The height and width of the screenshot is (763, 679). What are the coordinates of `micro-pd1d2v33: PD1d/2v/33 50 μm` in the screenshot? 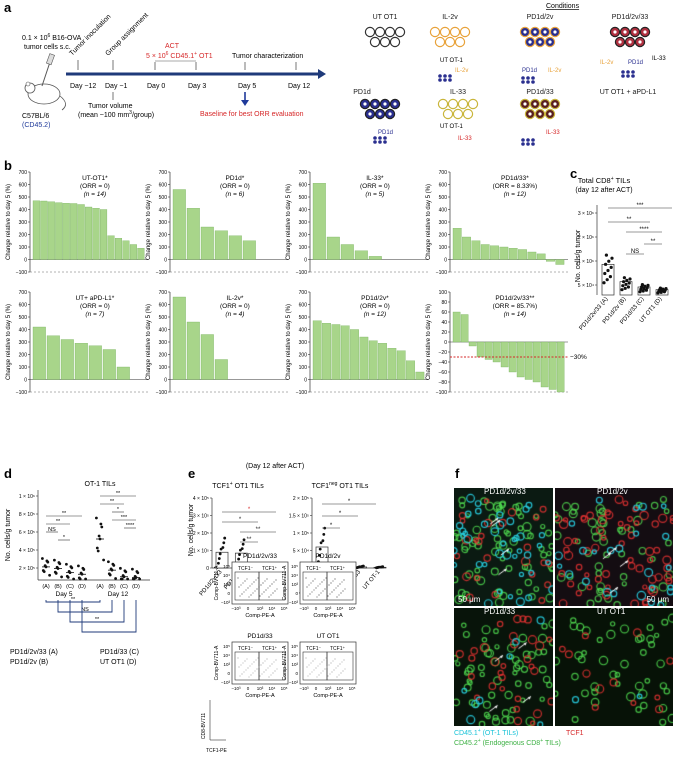 It's located at (503, 547).